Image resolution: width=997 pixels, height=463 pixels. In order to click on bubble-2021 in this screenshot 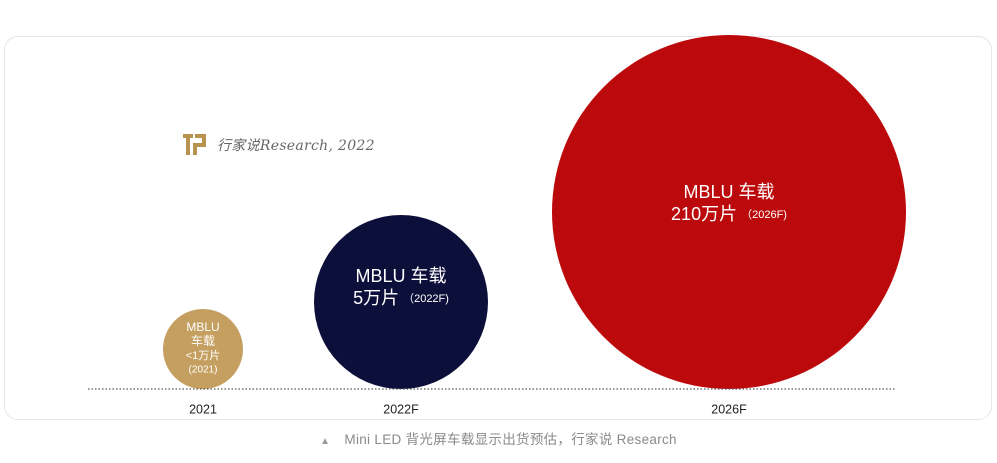, I will do `click(203, 349)`.